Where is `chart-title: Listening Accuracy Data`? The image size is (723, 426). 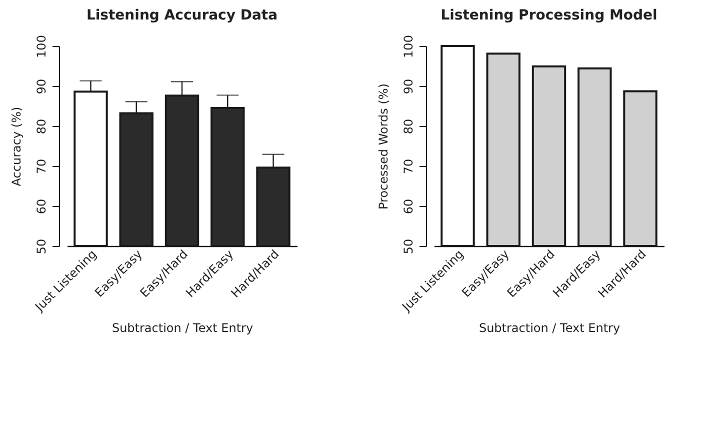 chart-title: Listening Accuracy Data is located at coordinates (182, 16).